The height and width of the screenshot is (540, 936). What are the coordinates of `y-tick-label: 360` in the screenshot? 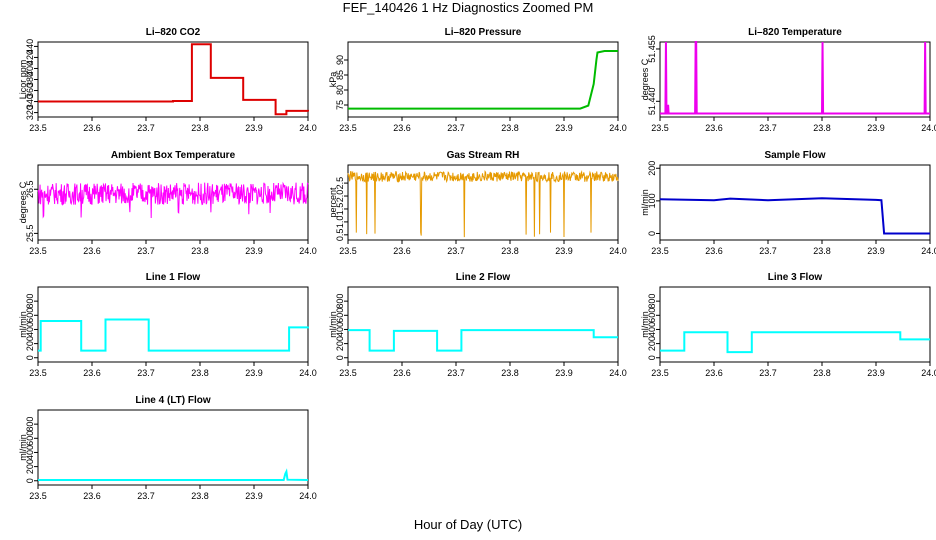 It's located at (30, 90).